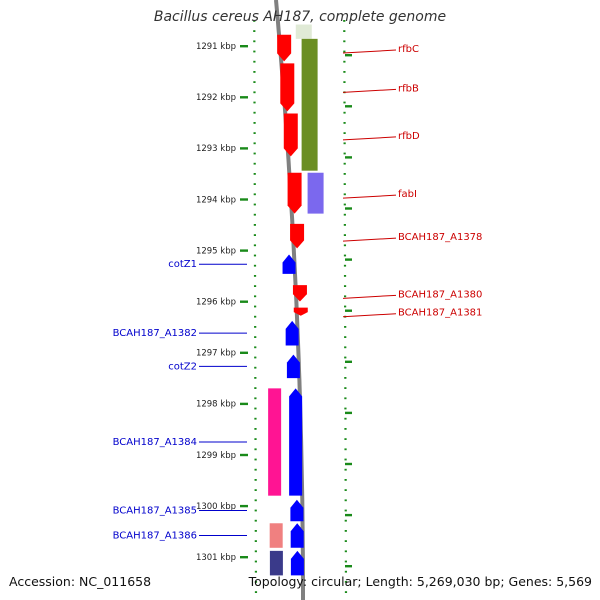  I want to click on ruler-label: 1301 kbp, so click(216, 558).